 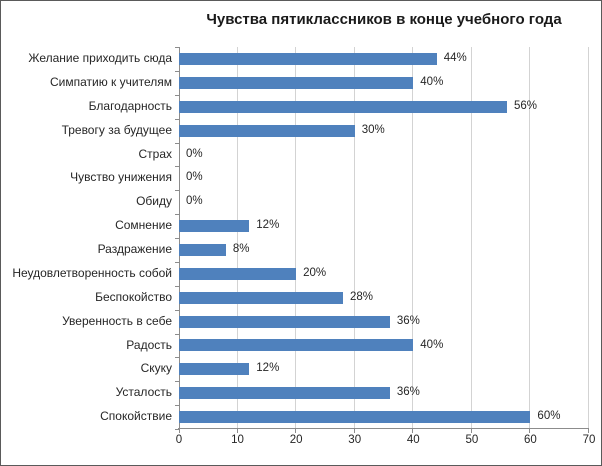 What do you see at coordinates (549, 416) in the screenshot?
I see `value-label: 60%` at bounding box center [549, 416].